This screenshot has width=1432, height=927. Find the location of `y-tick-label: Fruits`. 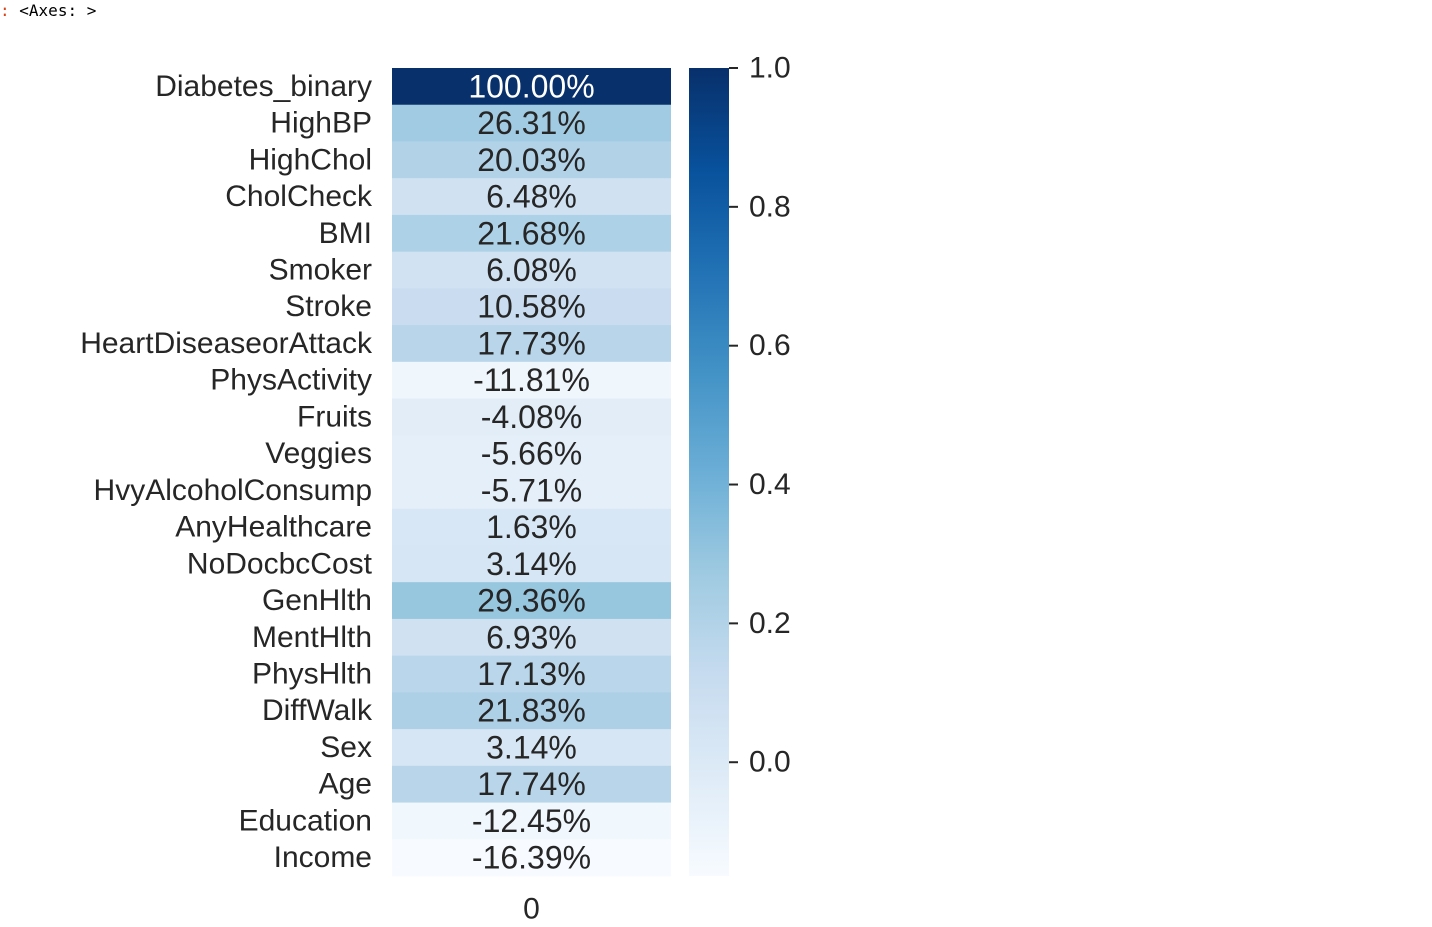

y-tick-label: Fruits is located at coordinates (334, 416).